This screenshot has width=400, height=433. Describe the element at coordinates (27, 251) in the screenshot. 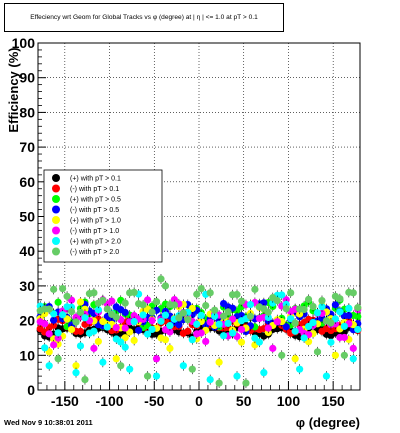

I see `y-tick-label: 40` at that location.